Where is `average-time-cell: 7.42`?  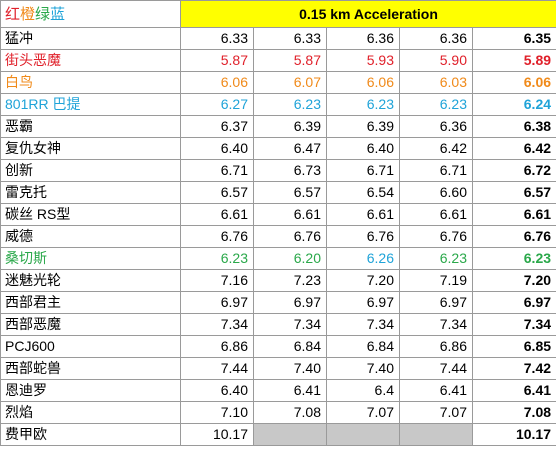 average-time-cell: 7.42 is located at coordinates (513, 368).